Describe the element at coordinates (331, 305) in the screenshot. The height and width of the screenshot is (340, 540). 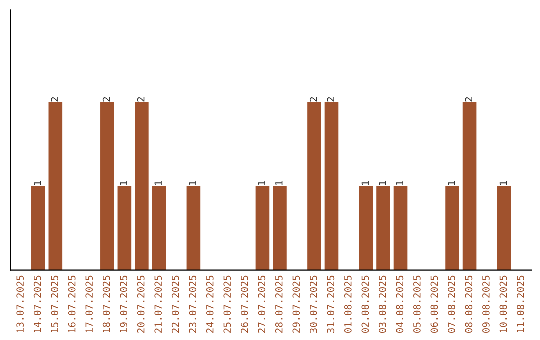
I see `x-tick-label: 31.07.2025` at that location.